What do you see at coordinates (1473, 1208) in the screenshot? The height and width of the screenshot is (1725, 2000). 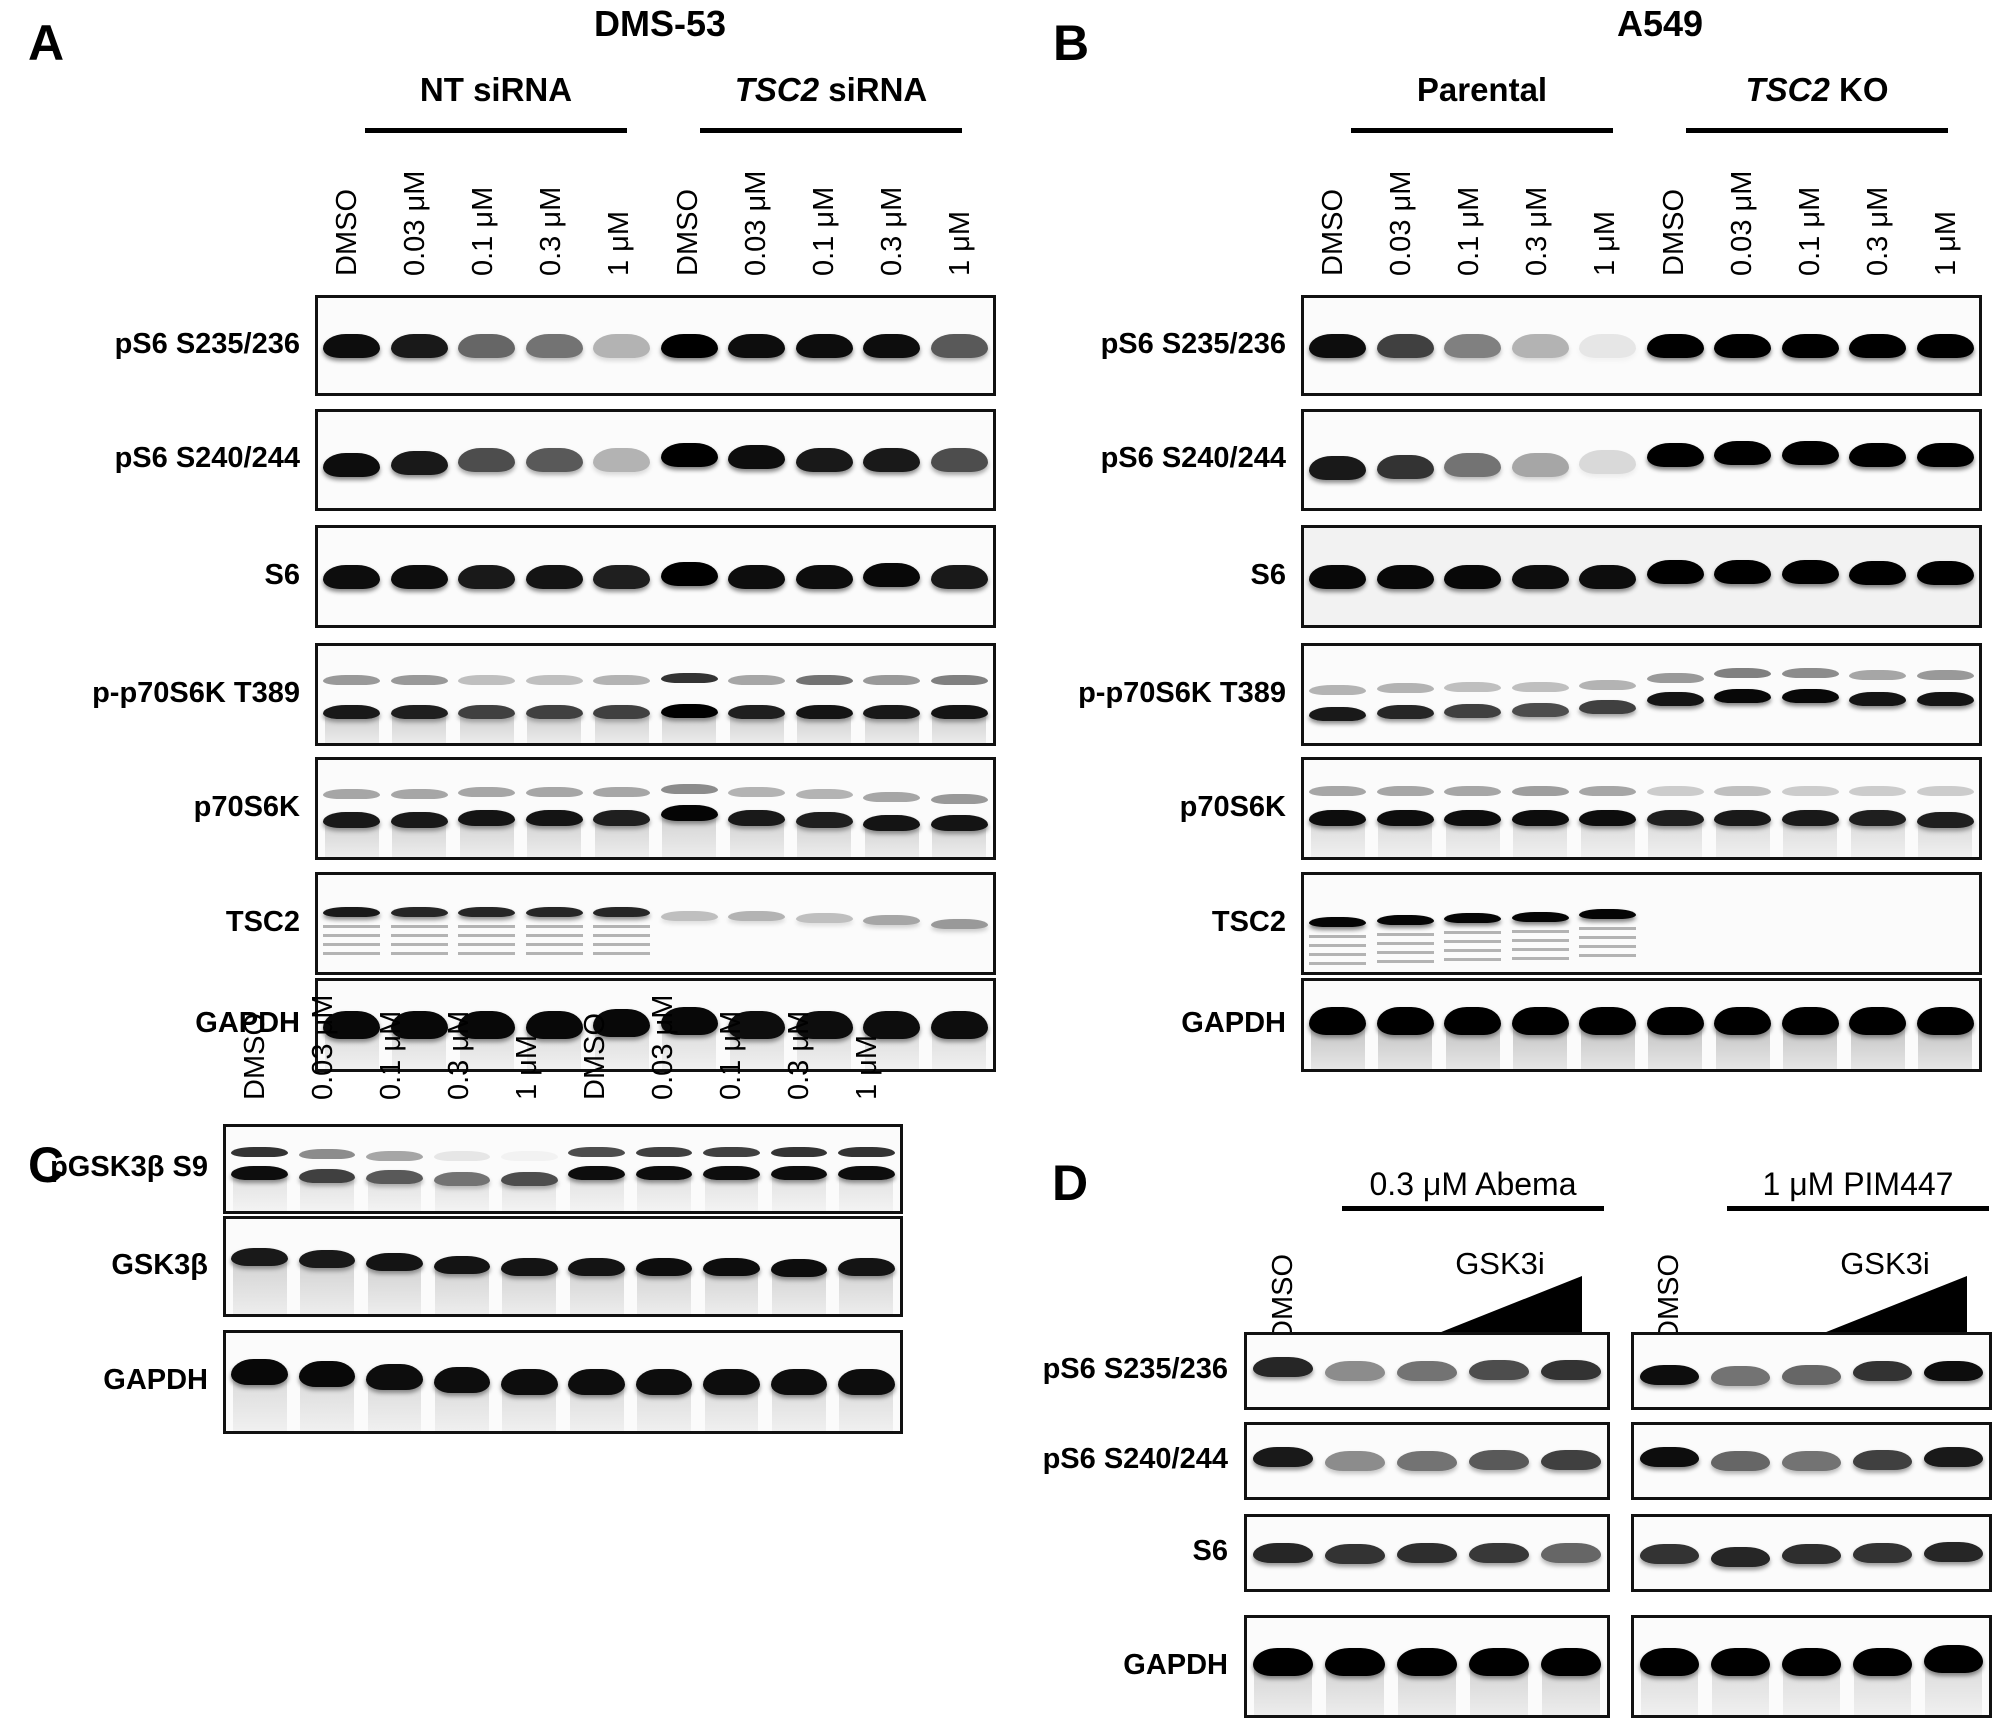 I see `panel-d-bracket-abema` at bounding box center [1473, 1208].